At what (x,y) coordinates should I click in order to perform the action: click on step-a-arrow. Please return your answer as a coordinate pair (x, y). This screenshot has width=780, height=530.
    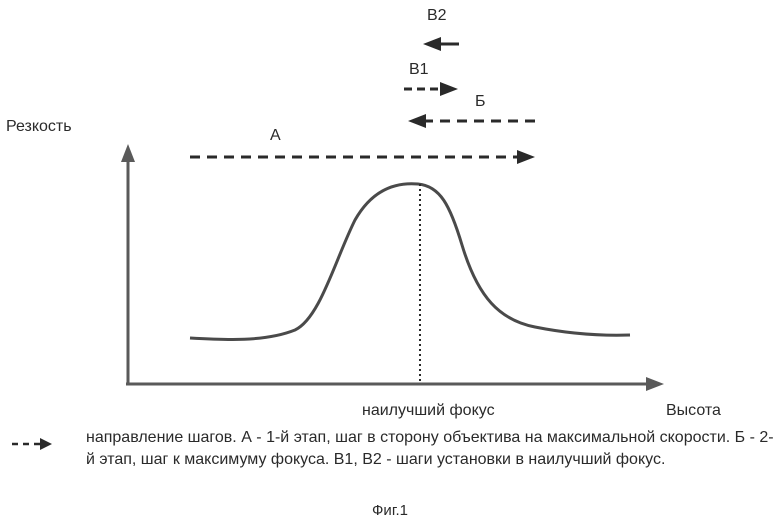
    Looking at the image, I should click on (362, 157).